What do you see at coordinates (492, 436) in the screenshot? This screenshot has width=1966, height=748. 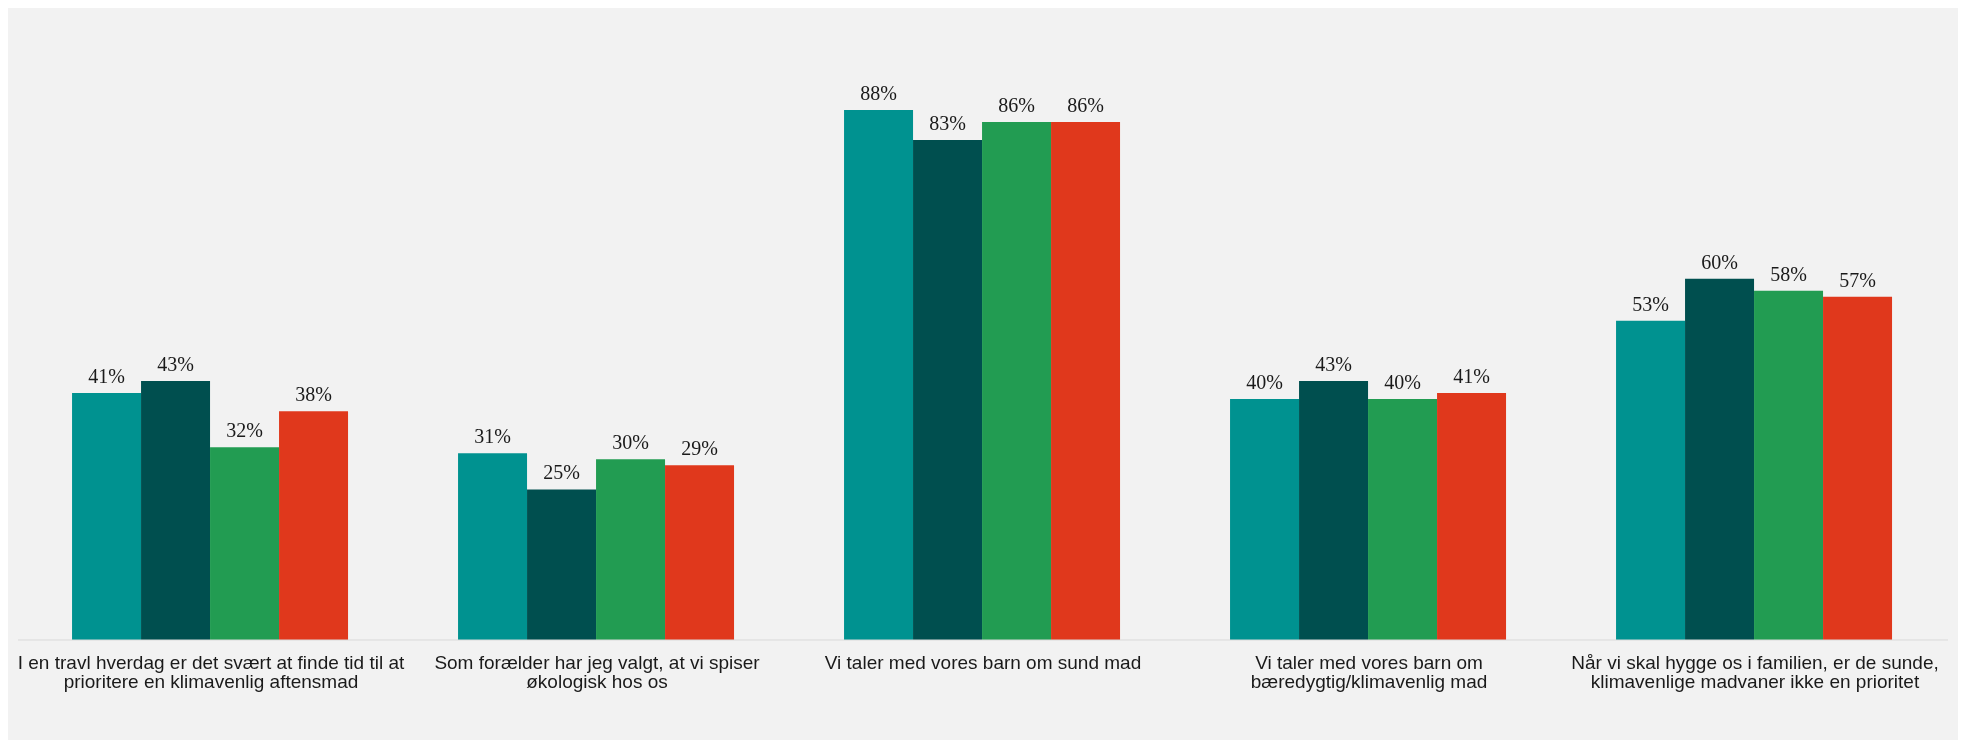 I see `data-label: 31%` at bounding box center [492, 436].